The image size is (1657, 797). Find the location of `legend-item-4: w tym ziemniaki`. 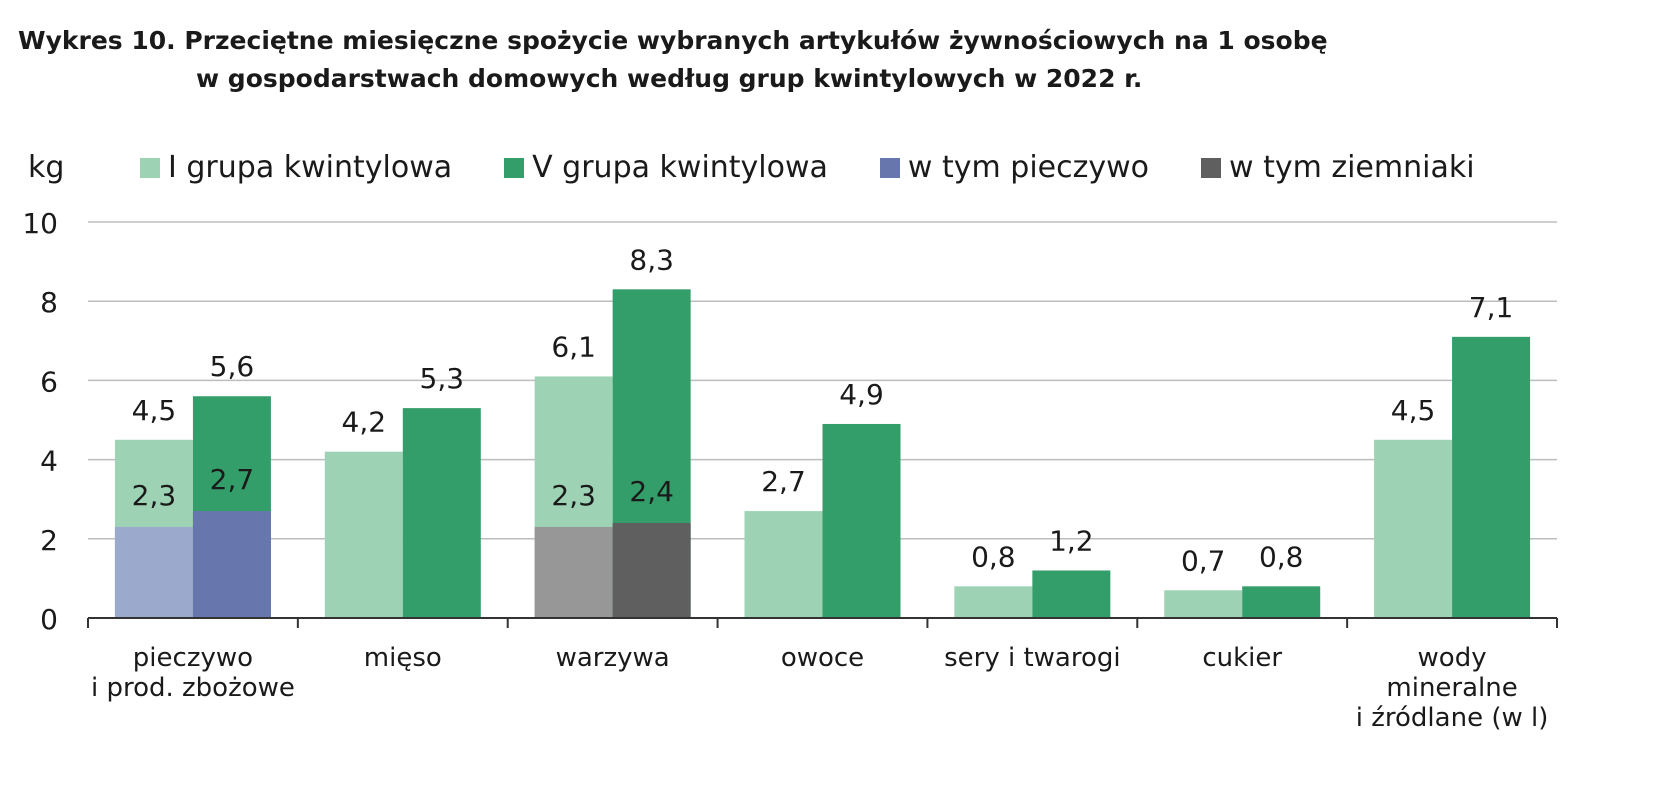

legend-item-4: w tym ziemniaki is located at coordinates (1338, 167).